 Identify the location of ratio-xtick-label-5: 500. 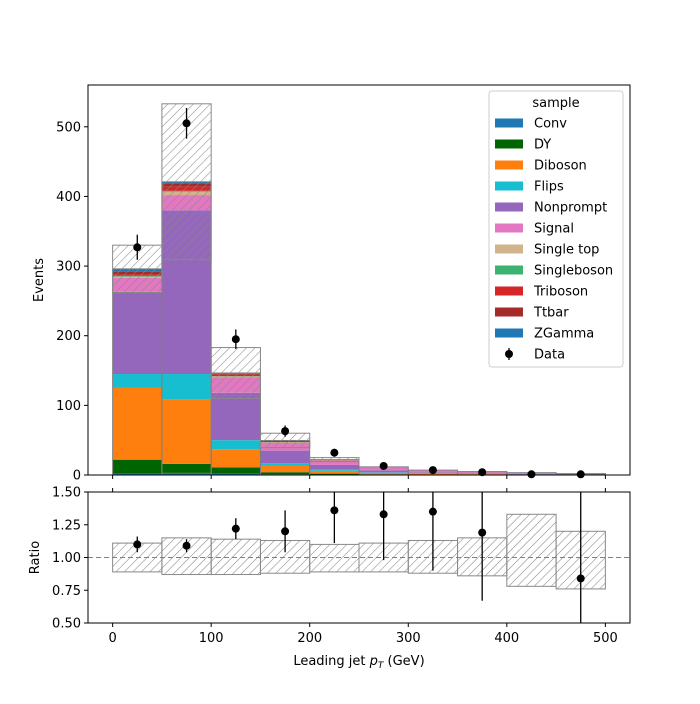
(605, 638).